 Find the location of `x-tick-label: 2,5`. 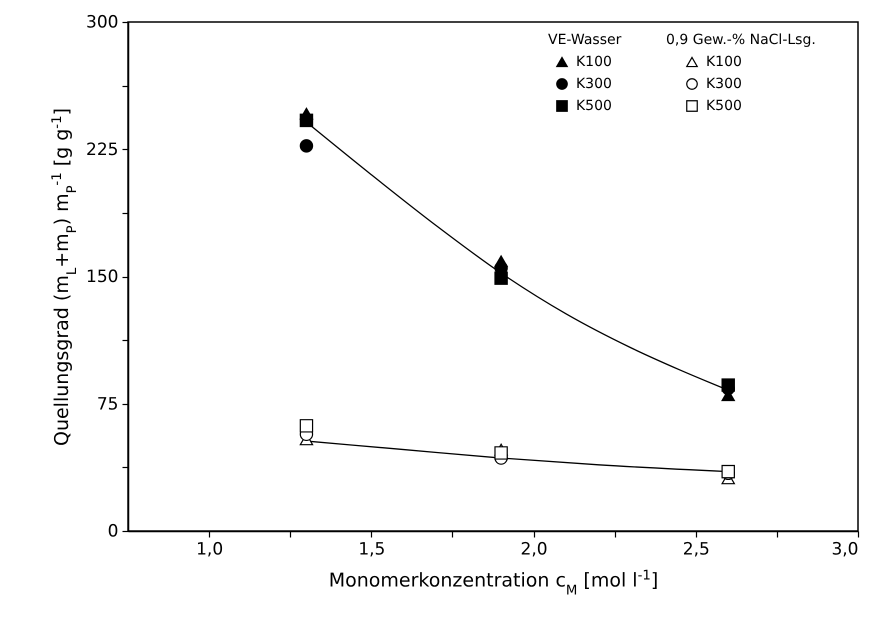

x-tick-label: 2,5 is located at coordinates (696, 550).